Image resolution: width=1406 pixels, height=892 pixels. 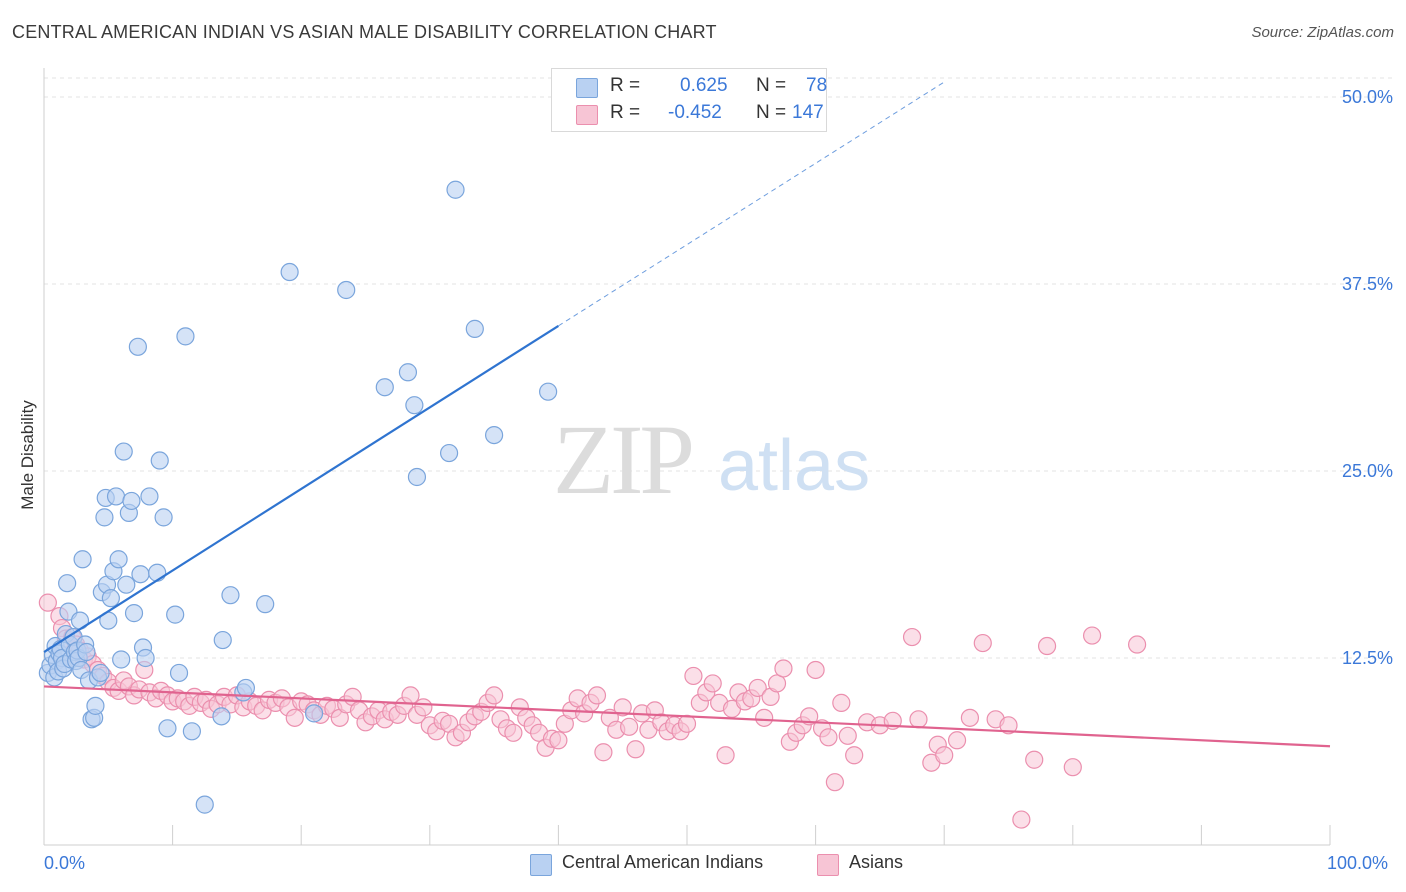 I want to click on legend-n-value: 147, so click(x=808, y=112).